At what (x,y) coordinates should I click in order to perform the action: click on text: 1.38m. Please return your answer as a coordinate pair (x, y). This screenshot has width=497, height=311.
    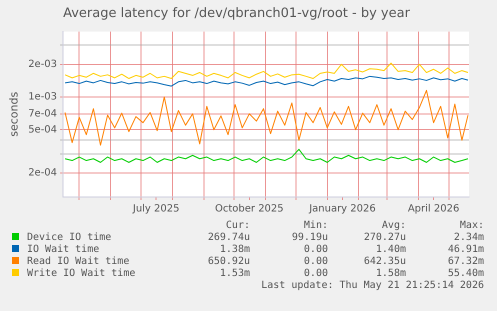
    Looking at the image, I should click on (234, 250).